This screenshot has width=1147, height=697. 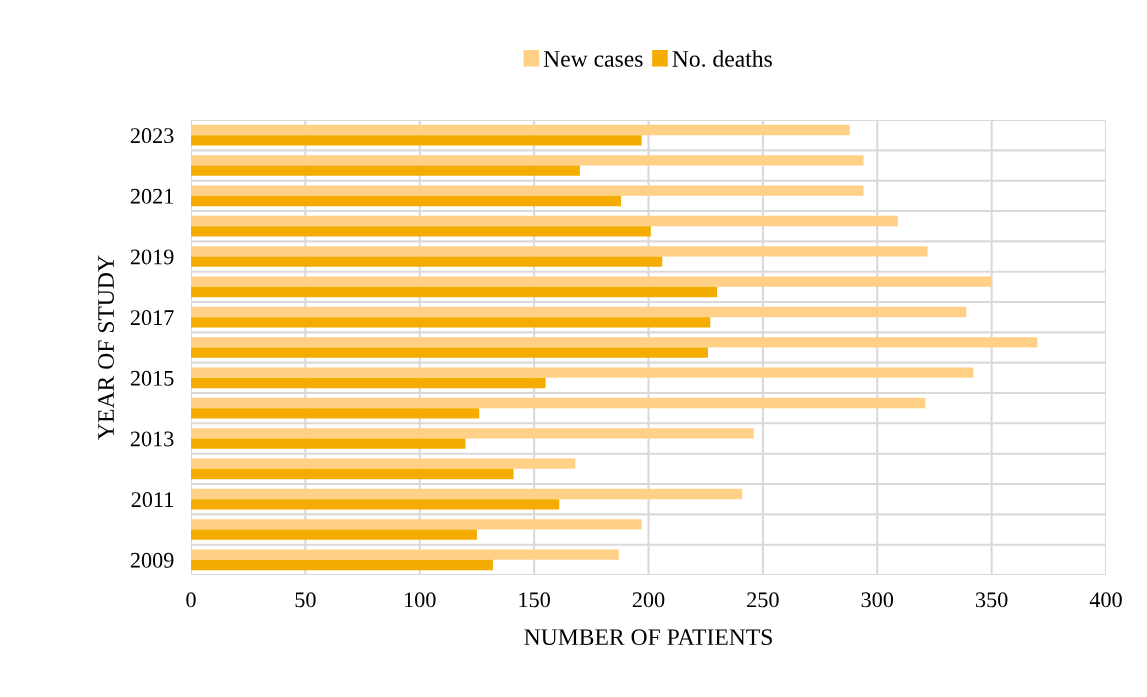 I want to click on x-tick-label: 250, so click(x=763, y=600).